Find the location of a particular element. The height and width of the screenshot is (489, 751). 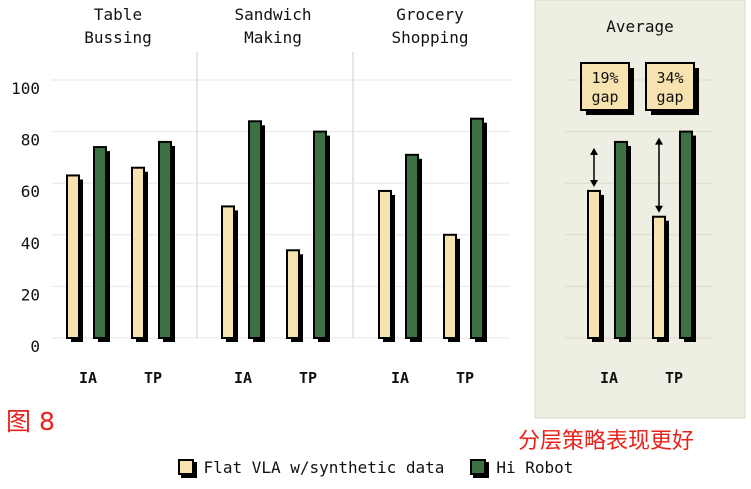

legend-label-hi-robot: Hi Robot is located at coordinates (535, 467).